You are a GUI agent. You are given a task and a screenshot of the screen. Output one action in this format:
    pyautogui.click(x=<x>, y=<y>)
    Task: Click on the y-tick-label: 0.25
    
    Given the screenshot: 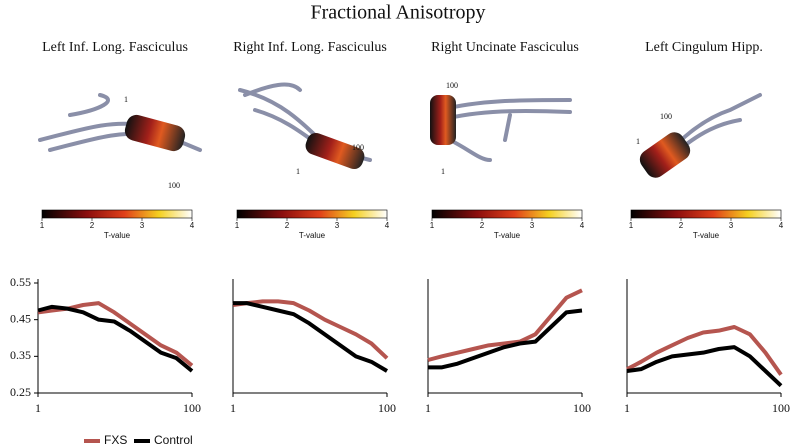 What is the action you would take?
    pyautogui.click(x=20, y=392)
    